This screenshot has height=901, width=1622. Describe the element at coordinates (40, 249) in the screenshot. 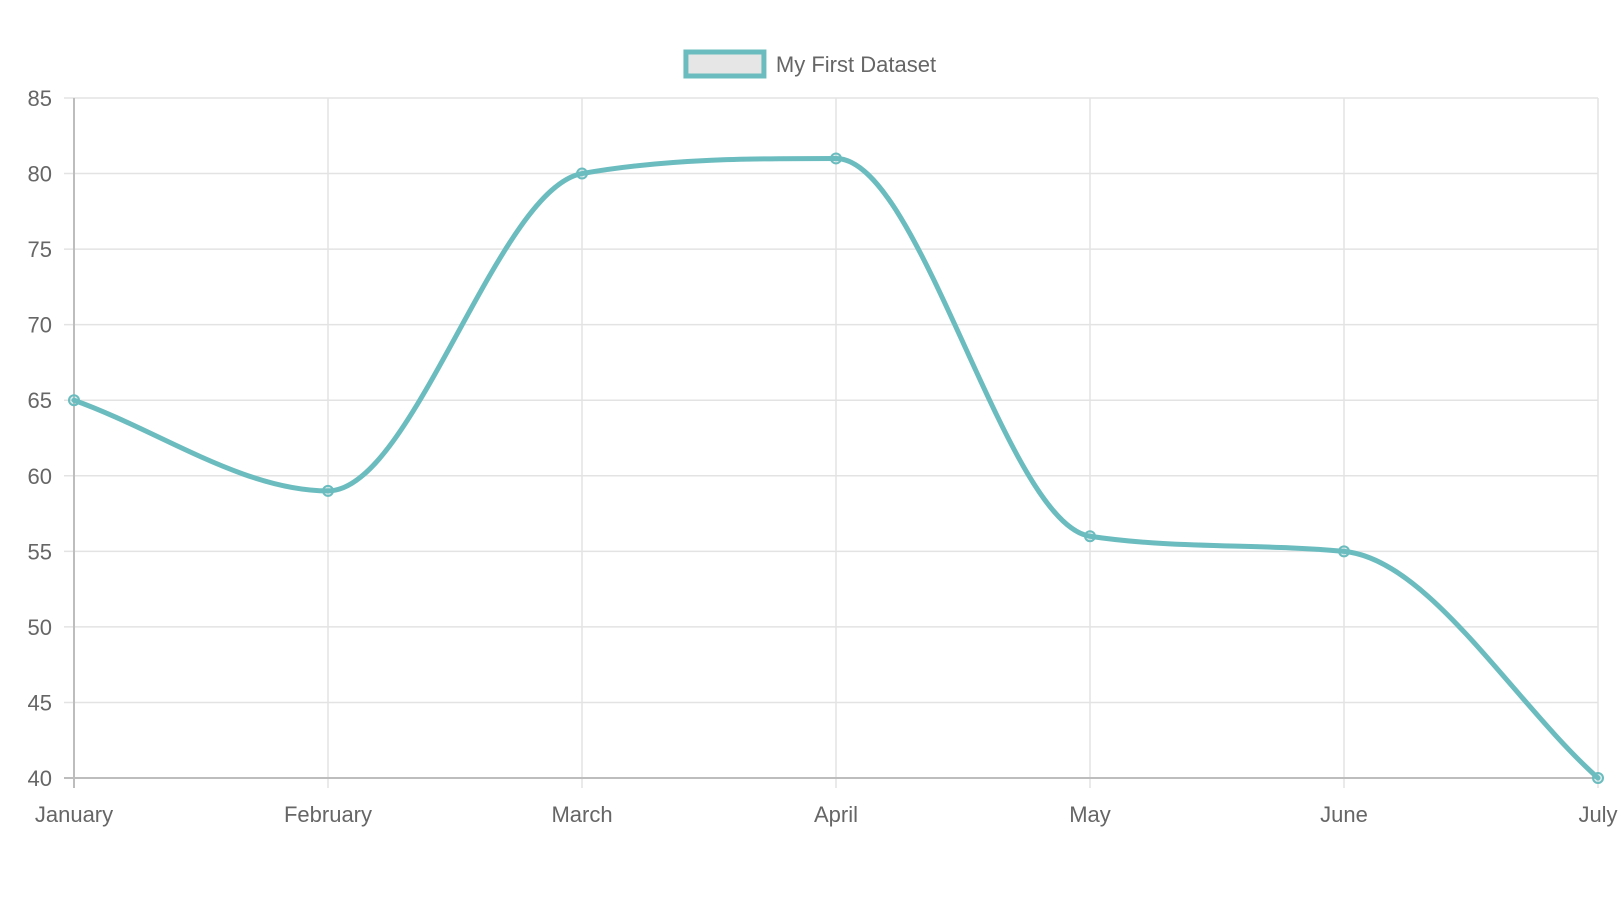

I see `y-tick-label: 75` at that location.